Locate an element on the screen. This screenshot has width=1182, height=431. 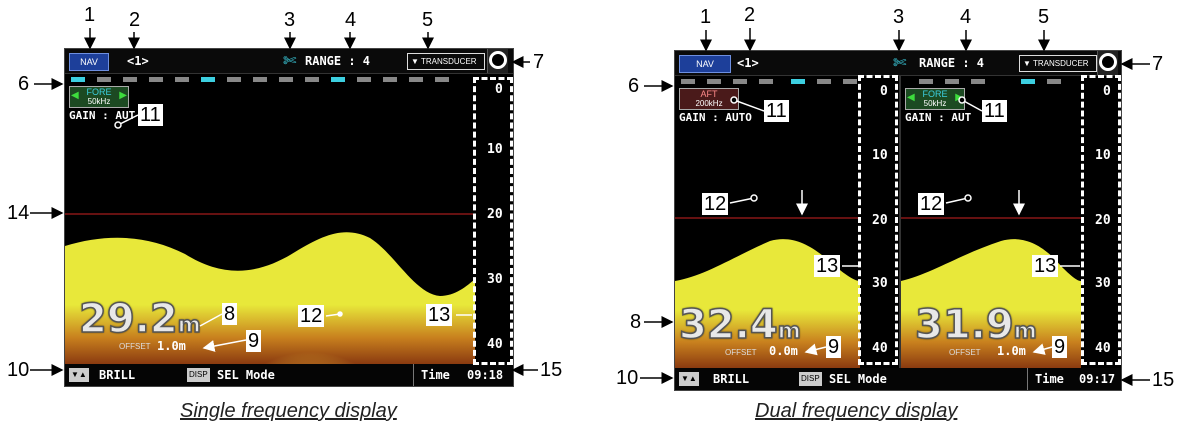
echo-area is located at coordinates (767, 303).